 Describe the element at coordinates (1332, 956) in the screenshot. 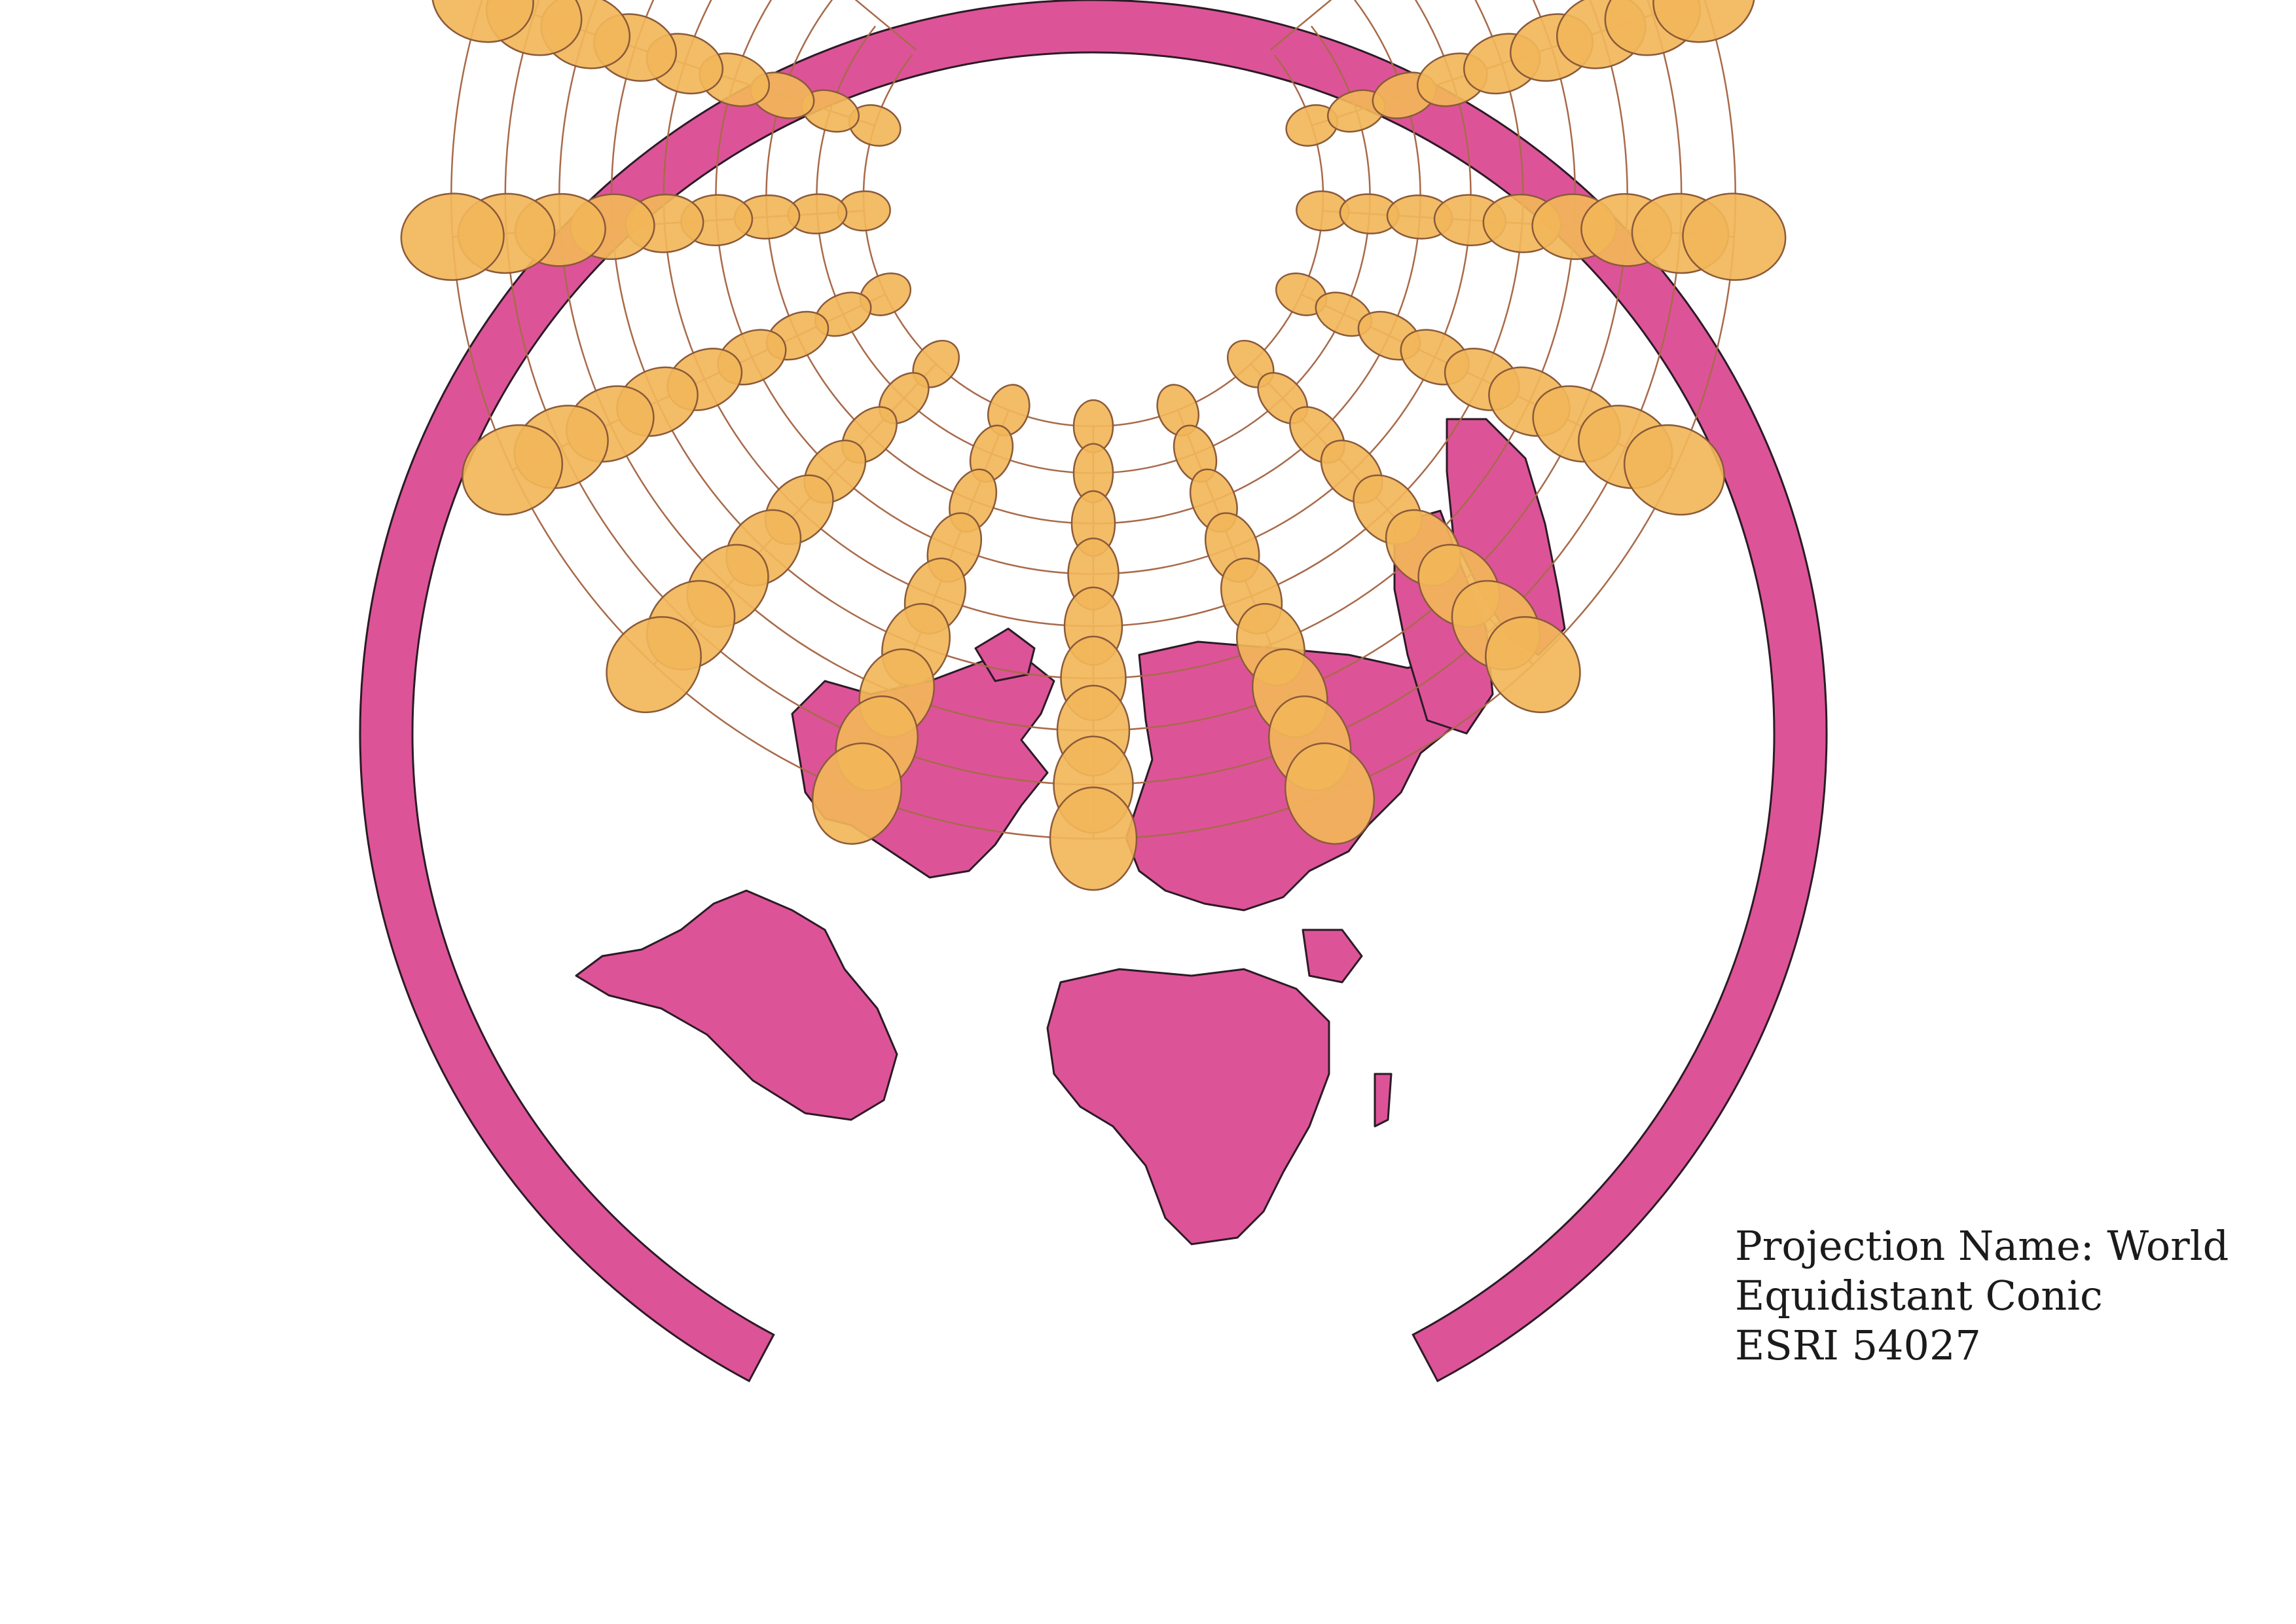

I see `arabia` at that location.